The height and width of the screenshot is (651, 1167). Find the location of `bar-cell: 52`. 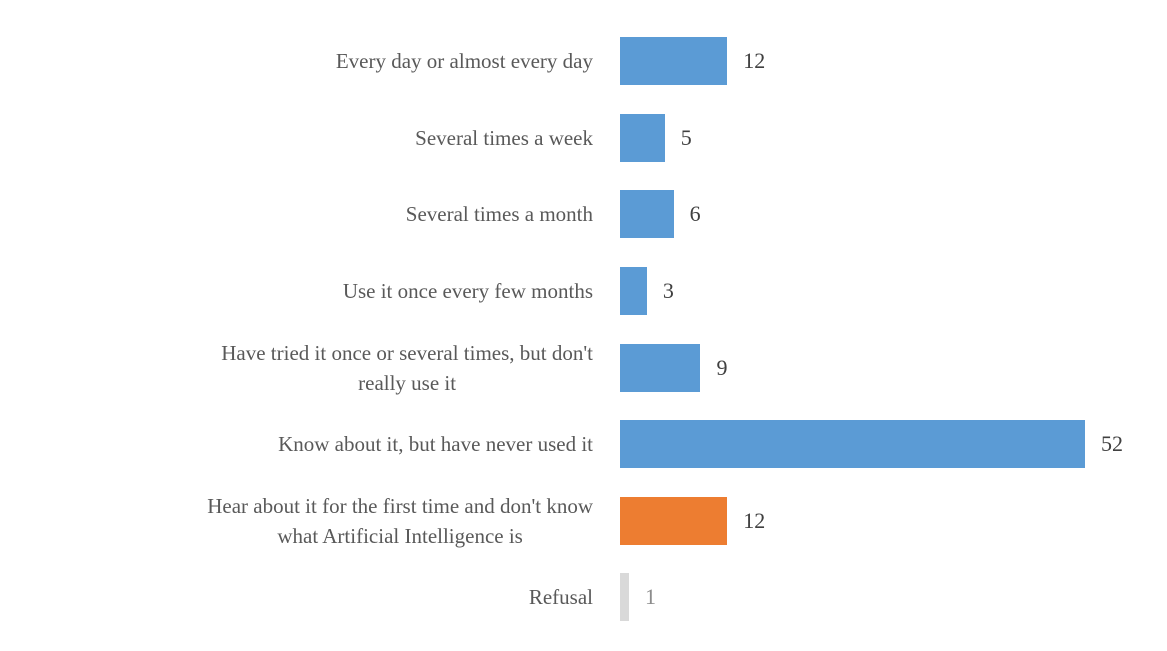

bar-cell: 52 is located at coordinates (880, 444).